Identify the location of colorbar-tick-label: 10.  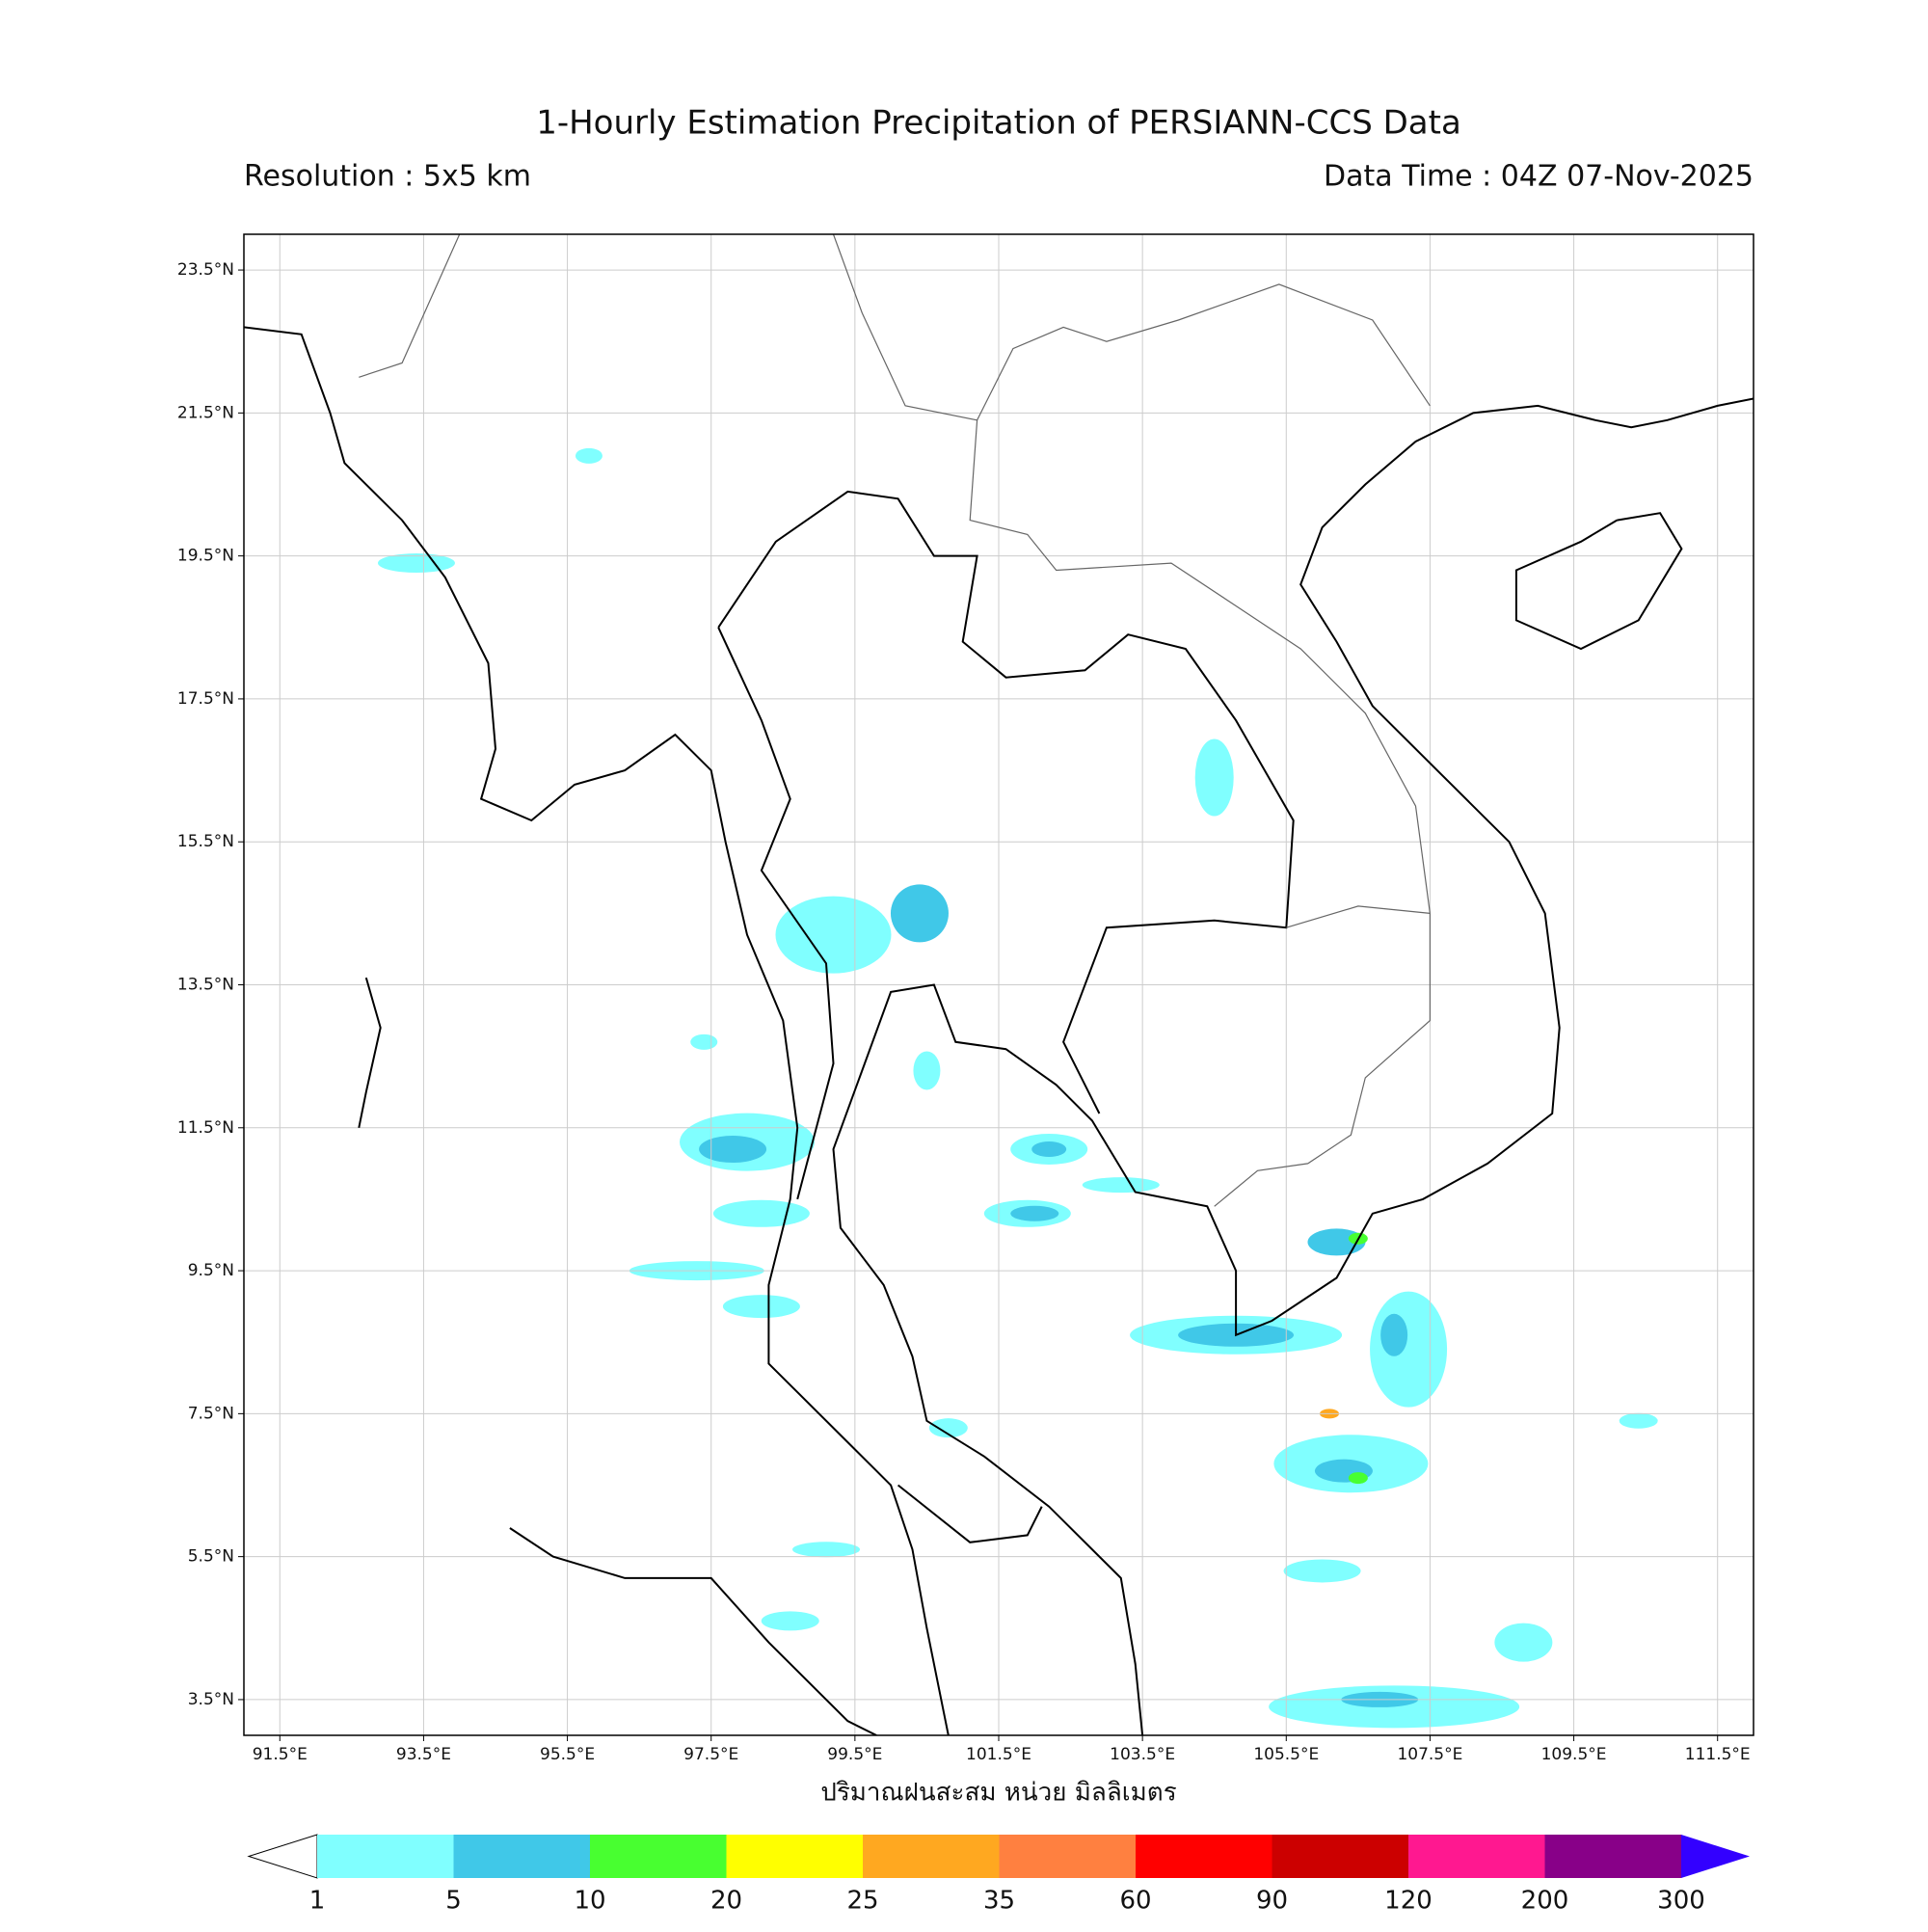
(590, 1902).